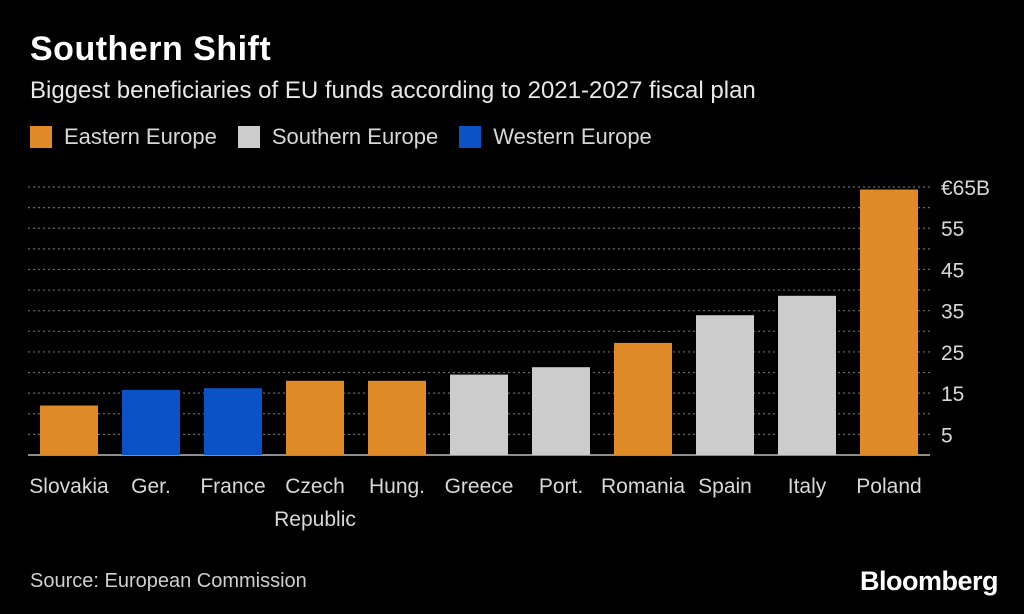 This screenshot has height=614, width=1024. What do you see at coordinates (248, 137) in the screenshot?
I see `legend-swatch-southern` at bounding box center [248, 137].